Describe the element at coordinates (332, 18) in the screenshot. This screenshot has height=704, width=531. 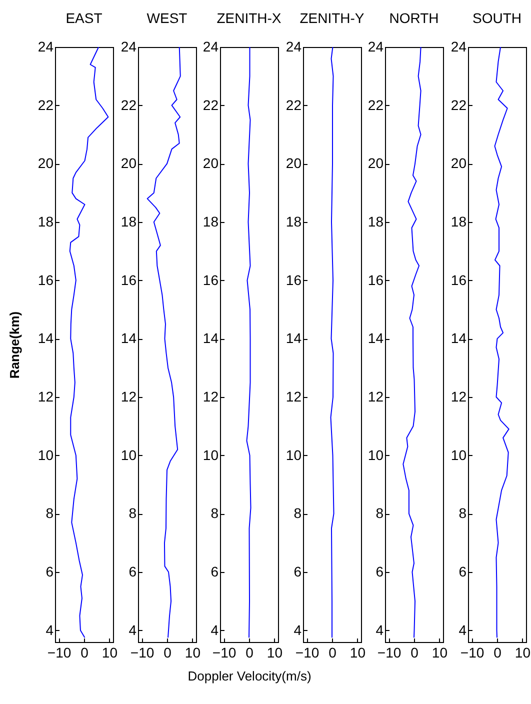
I see `chart-title: ZENITH-Y` at that location.